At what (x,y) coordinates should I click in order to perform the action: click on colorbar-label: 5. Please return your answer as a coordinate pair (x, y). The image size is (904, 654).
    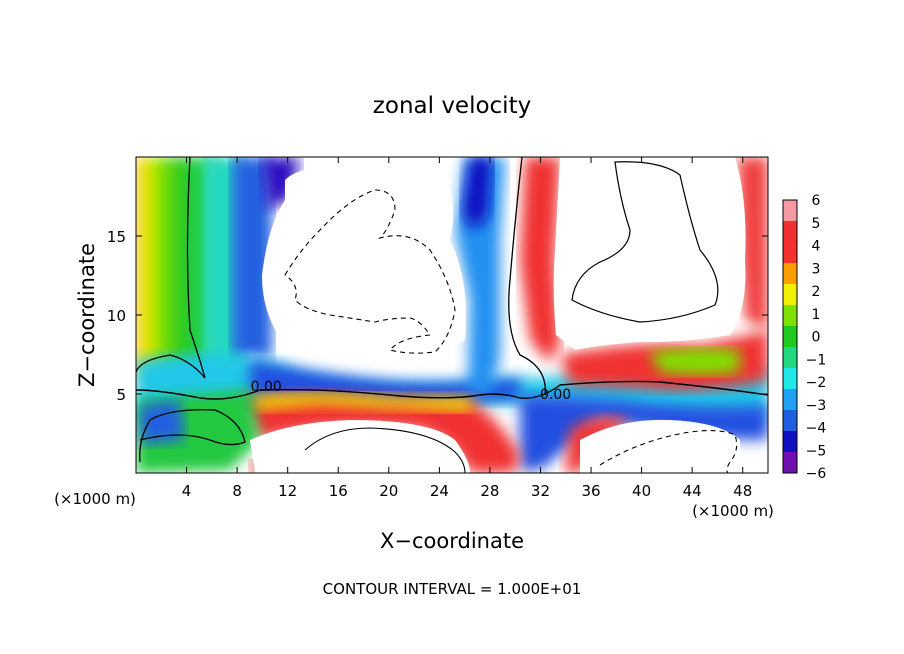
    Looking at the image, I should click on (816, 224).